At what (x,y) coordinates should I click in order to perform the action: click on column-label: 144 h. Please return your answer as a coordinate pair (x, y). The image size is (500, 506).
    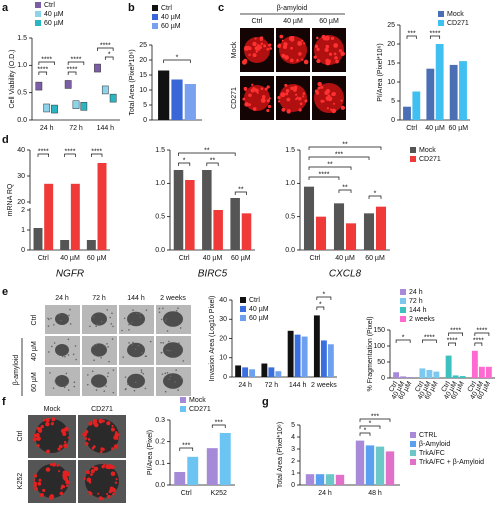
    Looking at the image, I should click on (136, 298).